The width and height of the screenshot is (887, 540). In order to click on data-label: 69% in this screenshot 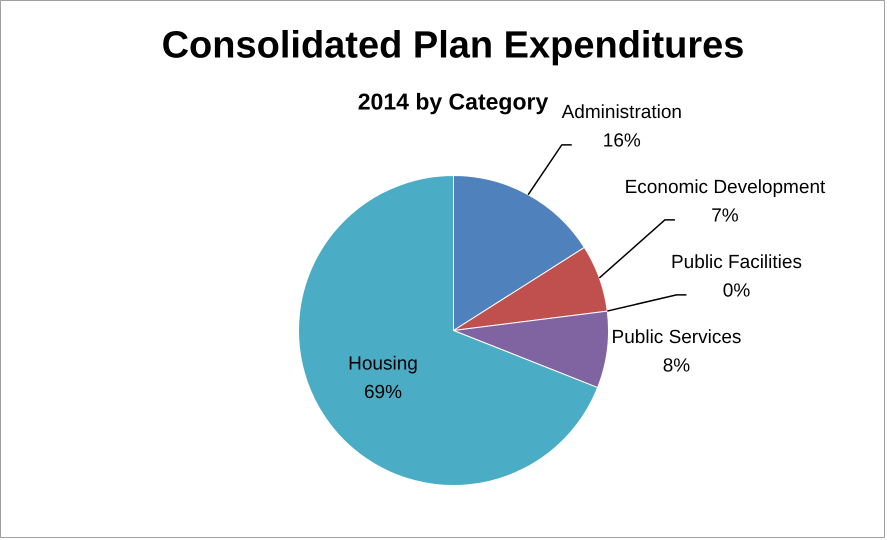, I will do `click(383, 393)`.